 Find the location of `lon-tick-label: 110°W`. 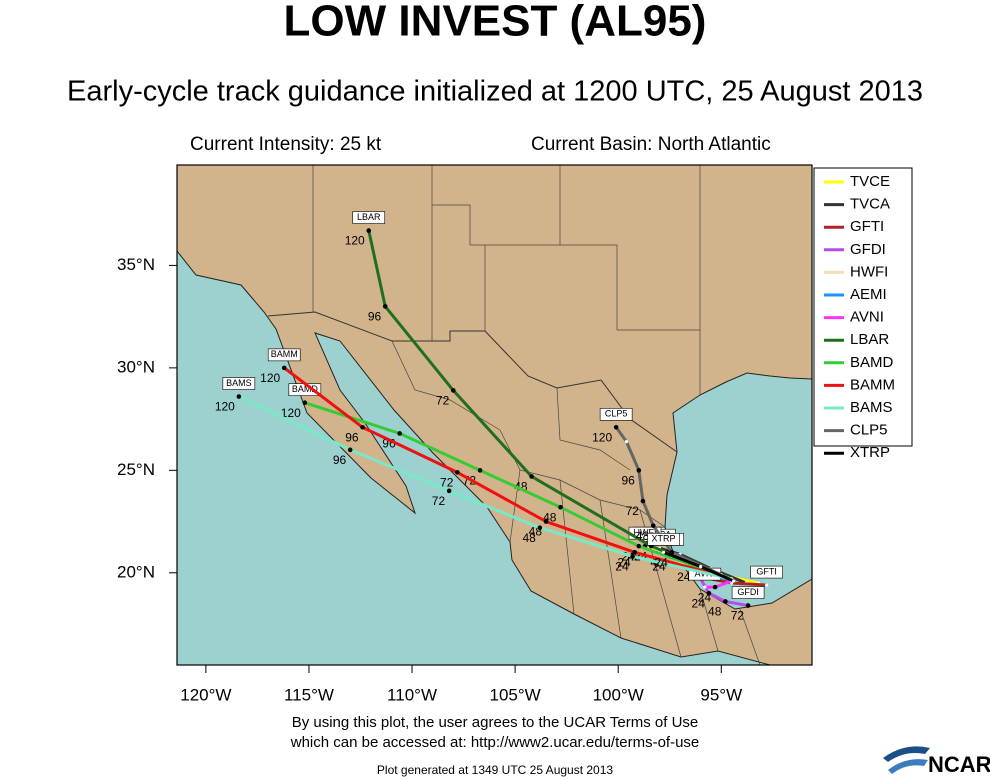

lon-tick-label: 110°W is located at coordinates (412, 694).